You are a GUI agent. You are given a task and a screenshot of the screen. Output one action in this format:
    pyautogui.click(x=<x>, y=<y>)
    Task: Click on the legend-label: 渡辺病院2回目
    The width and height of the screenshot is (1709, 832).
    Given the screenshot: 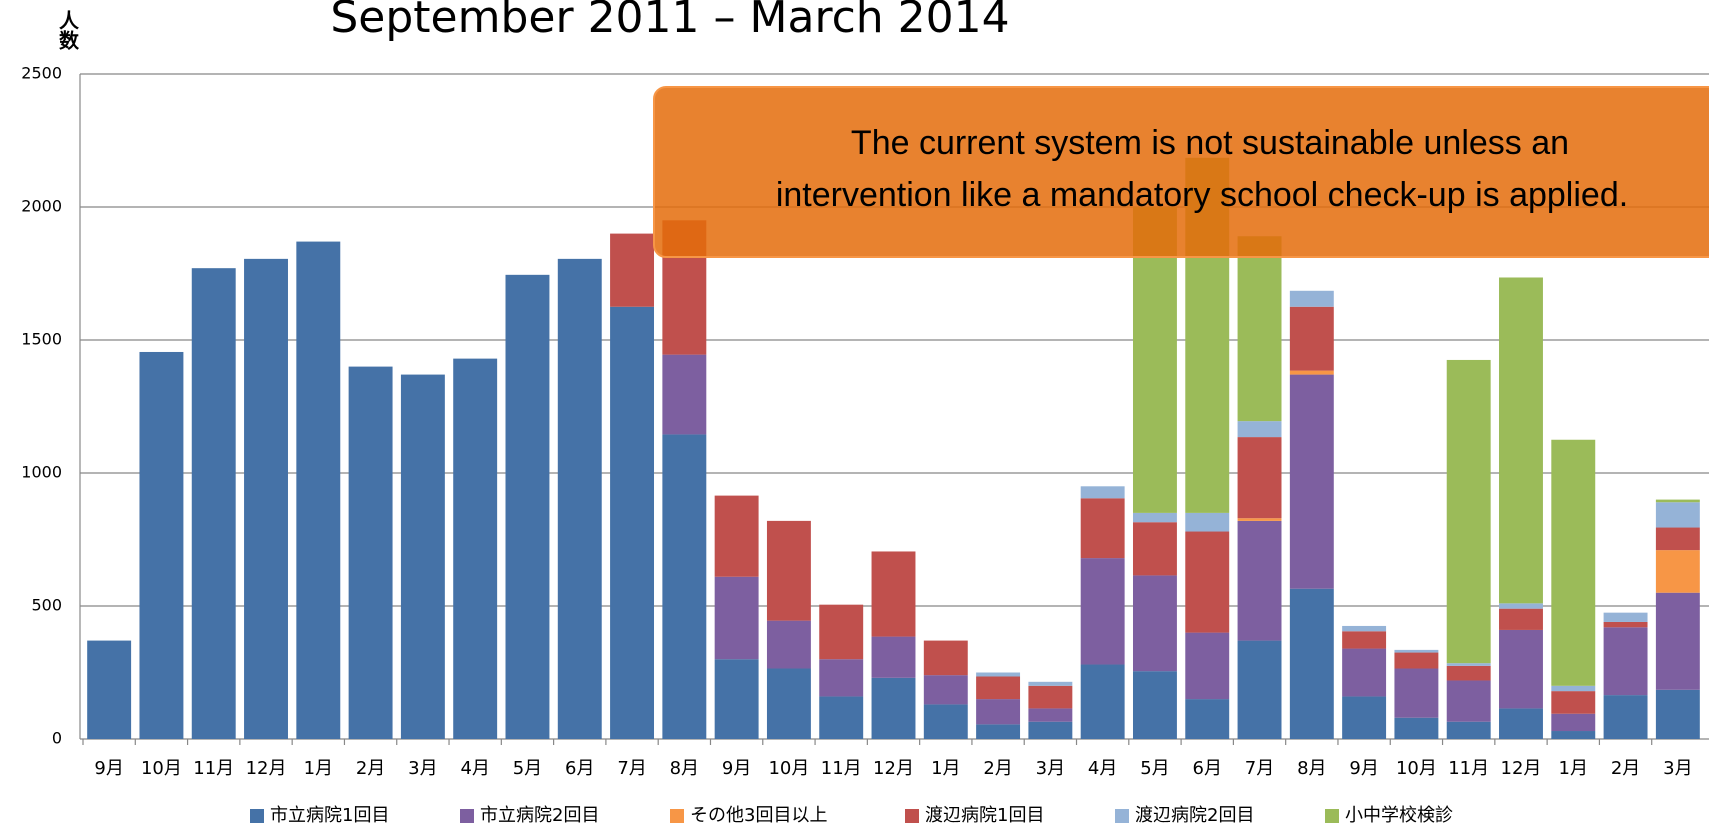 What is the action you would take?
    pyautogui.click(x=1194, y=815)
    